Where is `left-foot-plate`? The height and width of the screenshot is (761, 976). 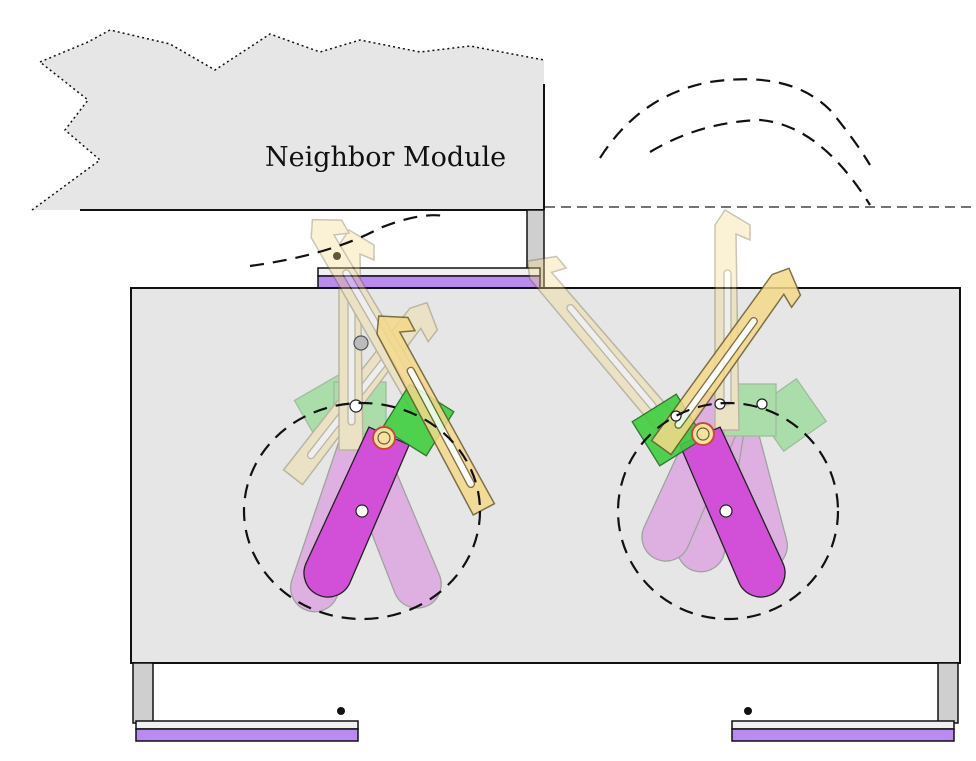 left-foot-plate is located at coordinates (247, 725).